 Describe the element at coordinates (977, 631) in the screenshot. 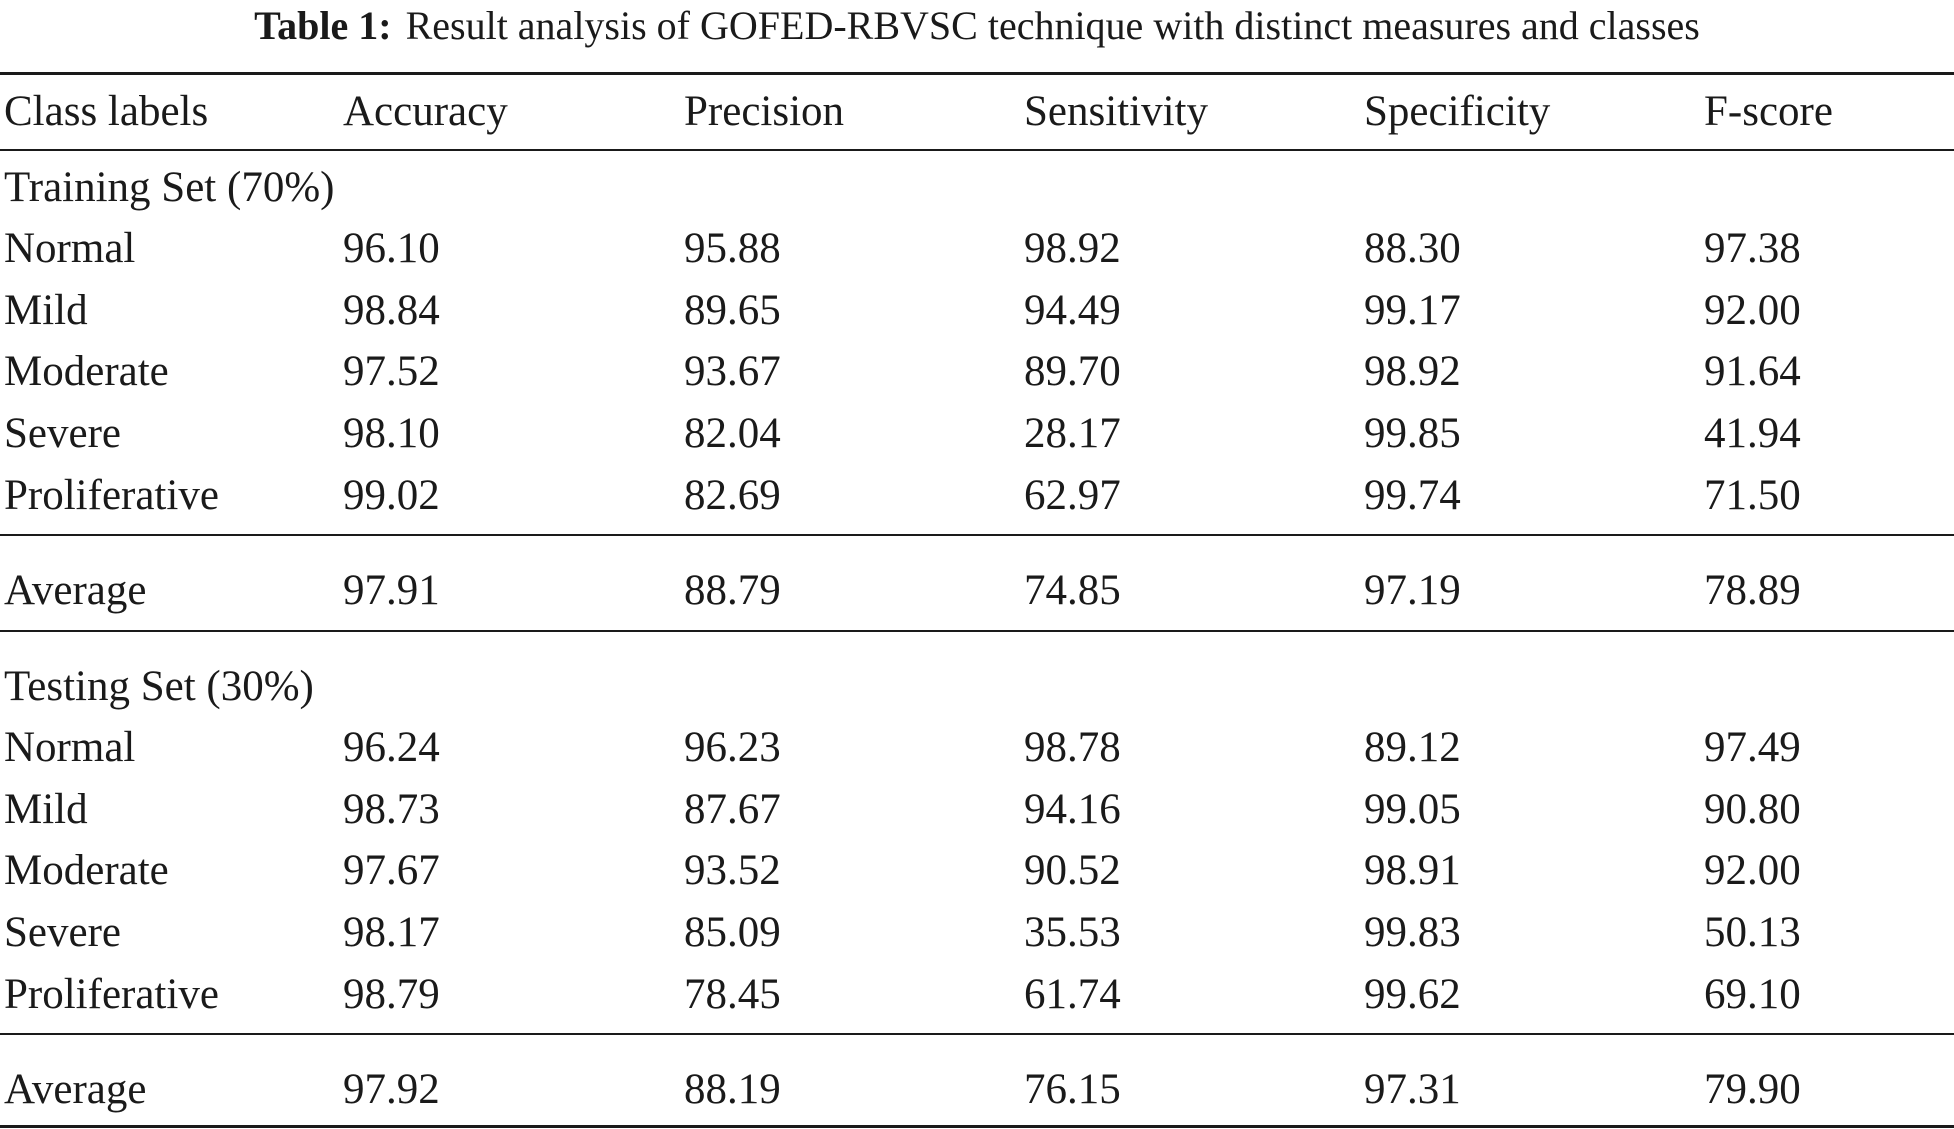

I see `section-rule` at that location.